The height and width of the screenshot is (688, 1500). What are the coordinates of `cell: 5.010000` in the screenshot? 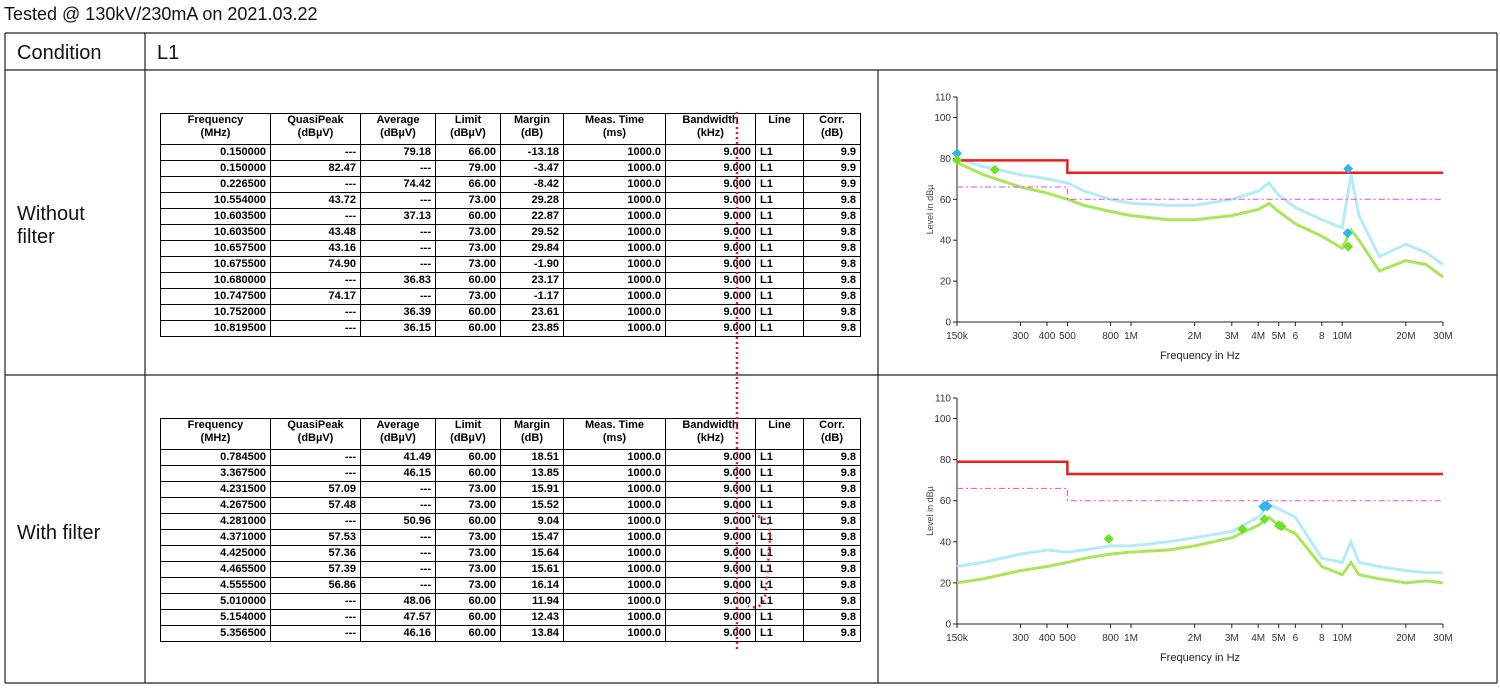 It's located at (215, 601).